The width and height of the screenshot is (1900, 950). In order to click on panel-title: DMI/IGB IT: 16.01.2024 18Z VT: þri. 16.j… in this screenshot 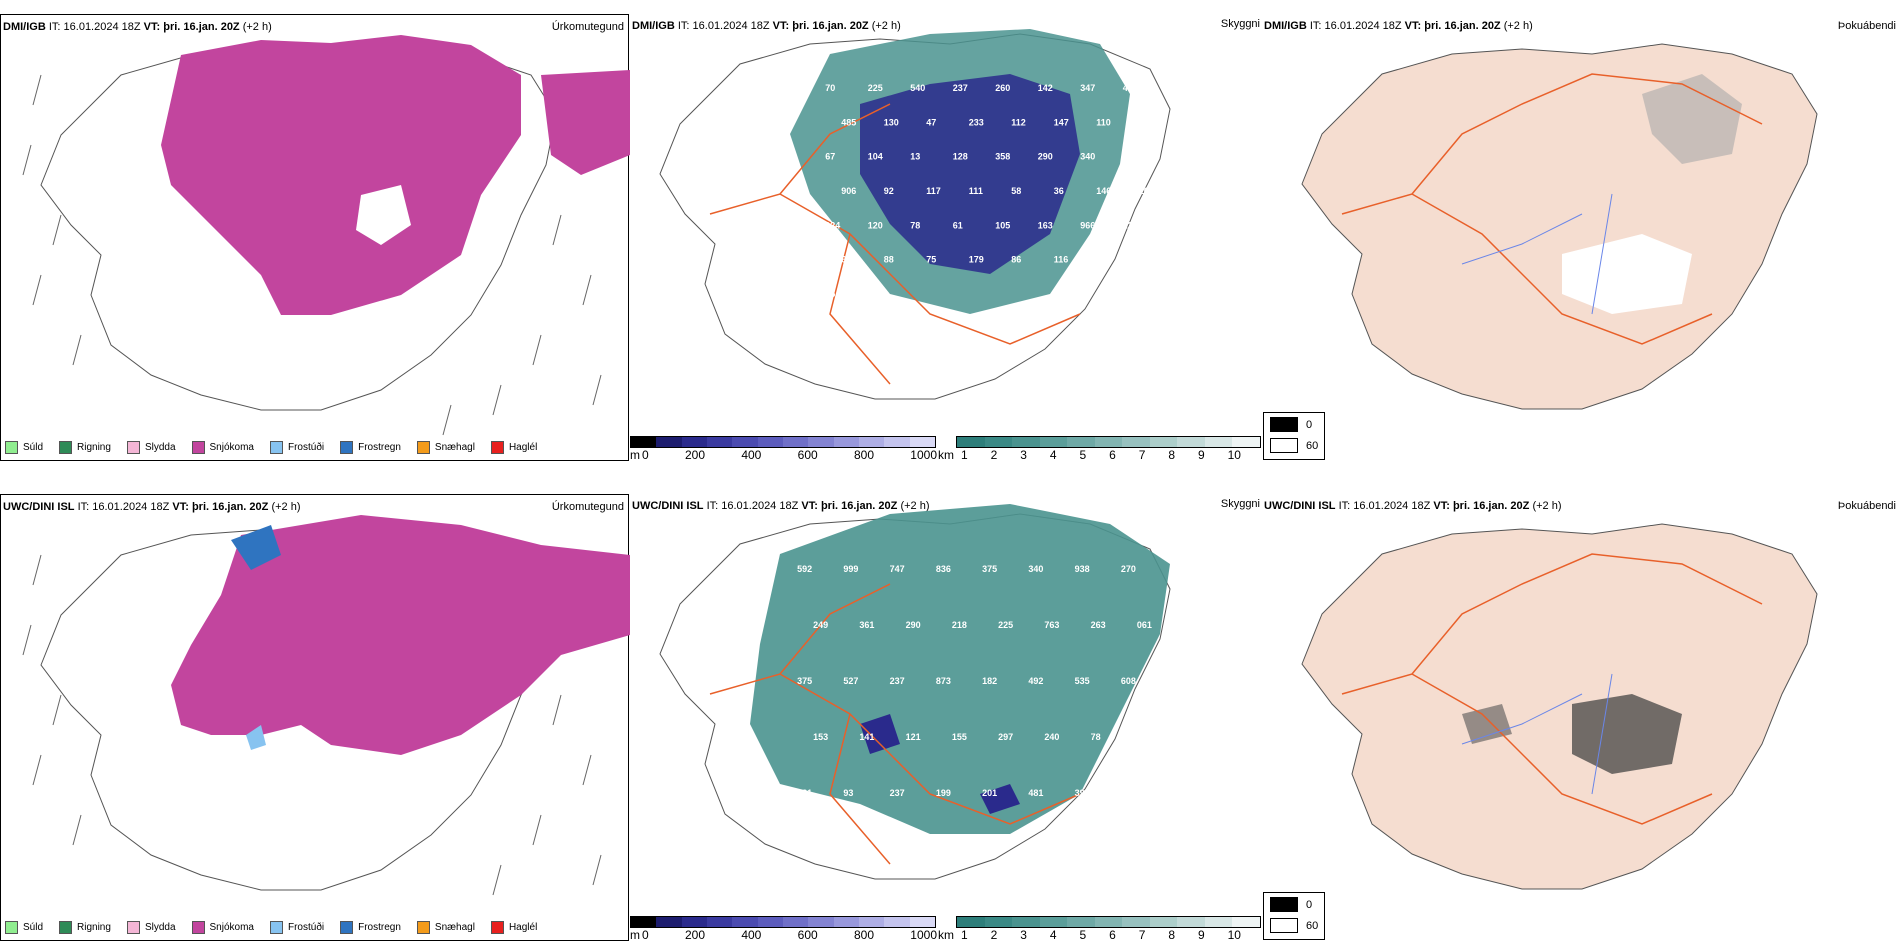, I will do `click(1398, 26)`.